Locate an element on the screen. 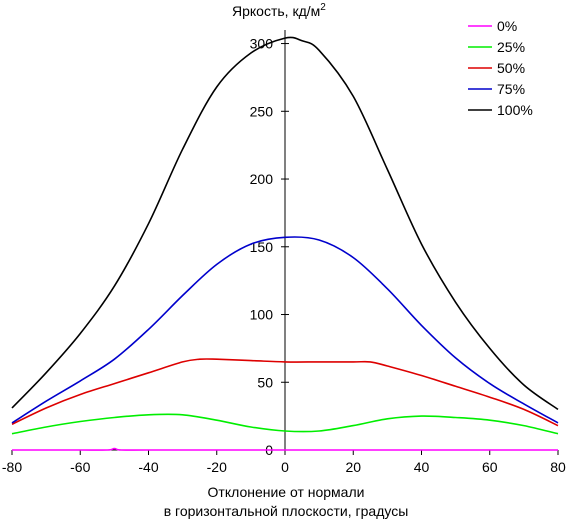 The image size is (568, 522). legend: 0% 25% 50% 75% 100% is located at coordinates (500, 68).